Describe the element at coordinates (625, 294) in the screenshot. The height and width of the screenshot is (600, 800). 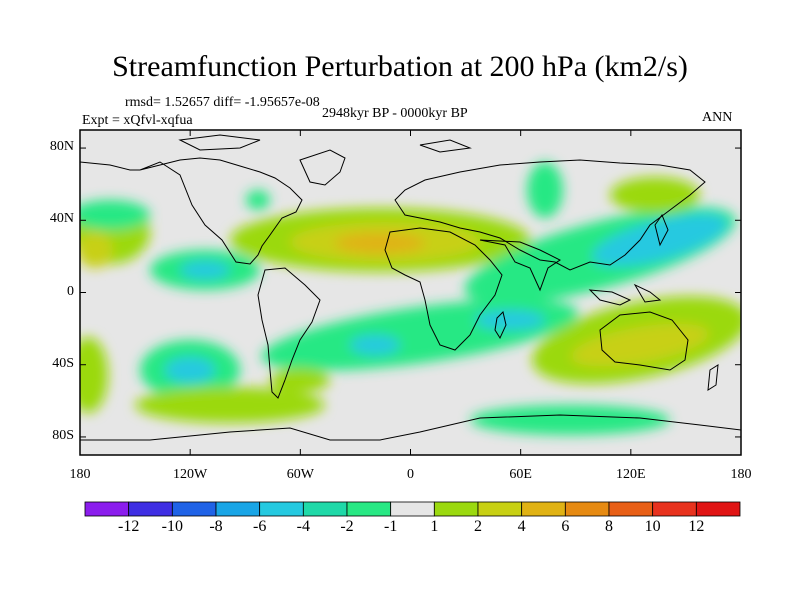
I see `coast-maritime-continent` at that location.